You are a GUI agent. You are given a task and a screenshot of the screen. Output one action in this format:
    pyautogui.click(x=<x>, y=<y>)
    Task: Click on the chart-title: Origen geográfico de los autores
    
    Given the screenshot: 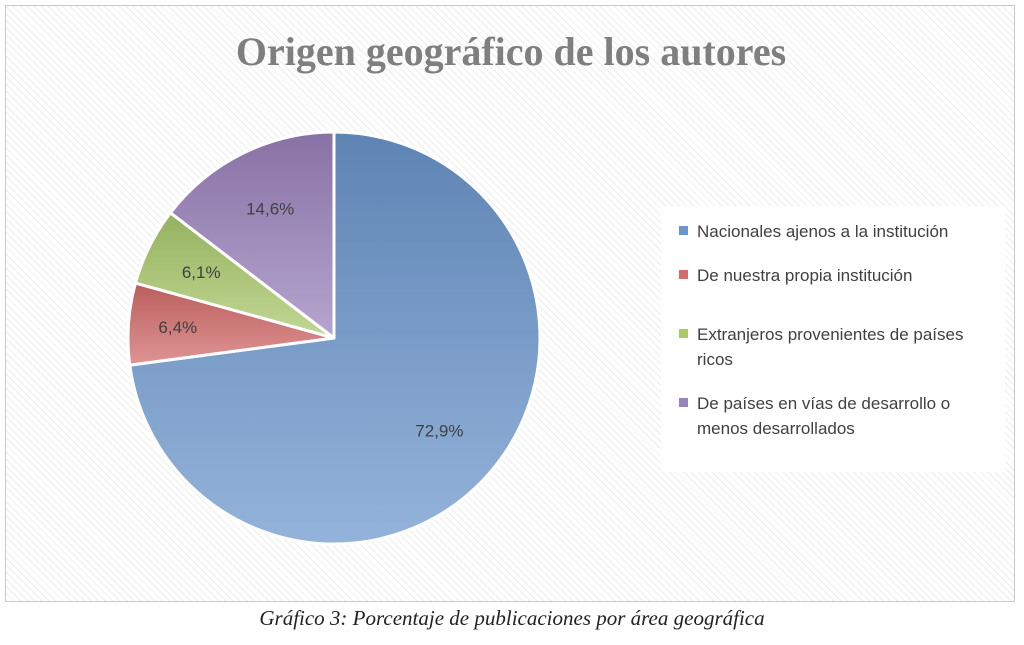 What is the action you would take?
    pyautogui.click(x=511, y=51)
    